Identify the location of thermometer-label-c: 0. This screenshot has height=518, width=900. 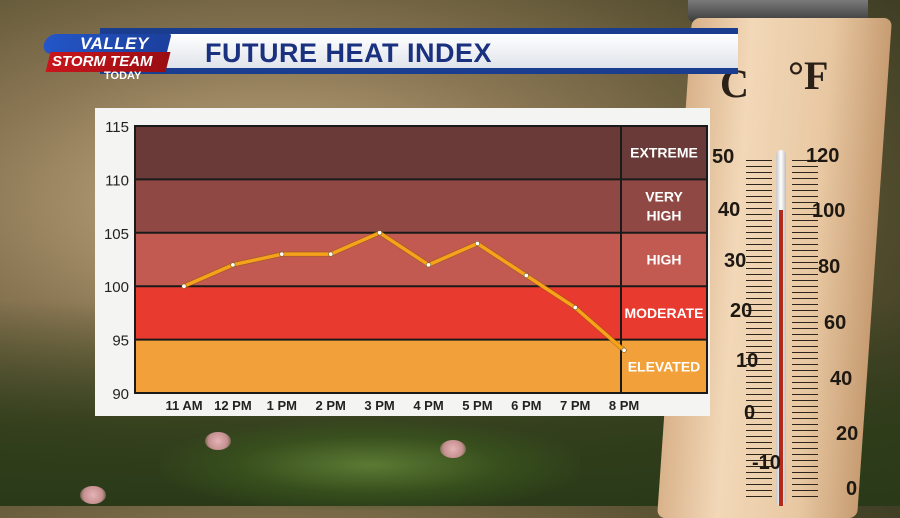
(750, 413).